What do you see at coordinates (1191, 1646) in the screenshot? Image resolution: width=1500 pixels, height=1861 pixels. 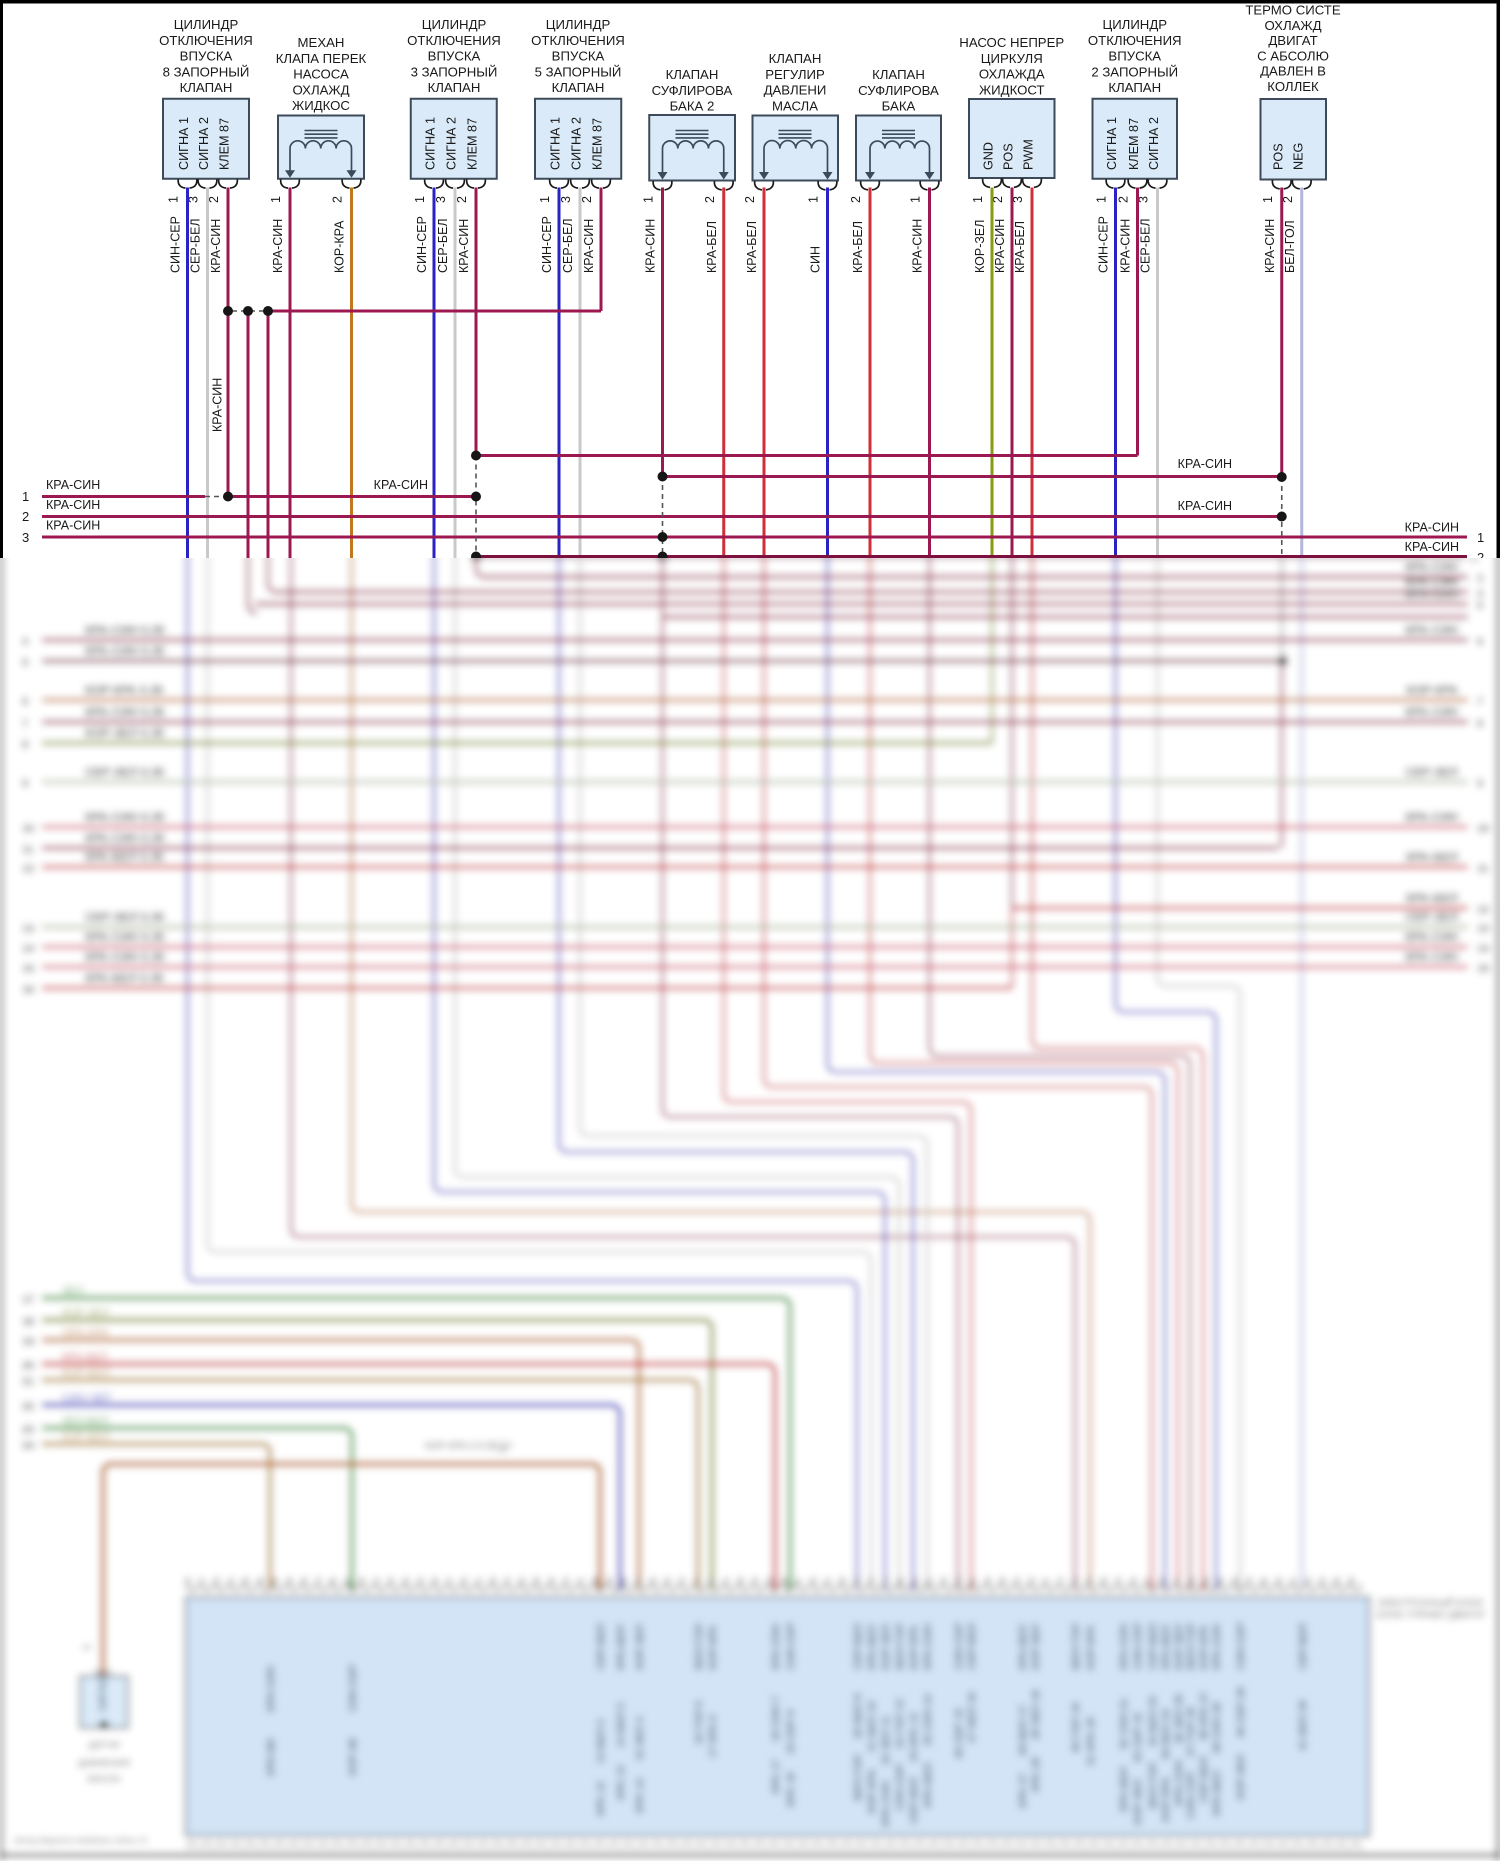 I see `svg-text: БЕЛ-ГОЛ` at bounding box center [1191, 1646].